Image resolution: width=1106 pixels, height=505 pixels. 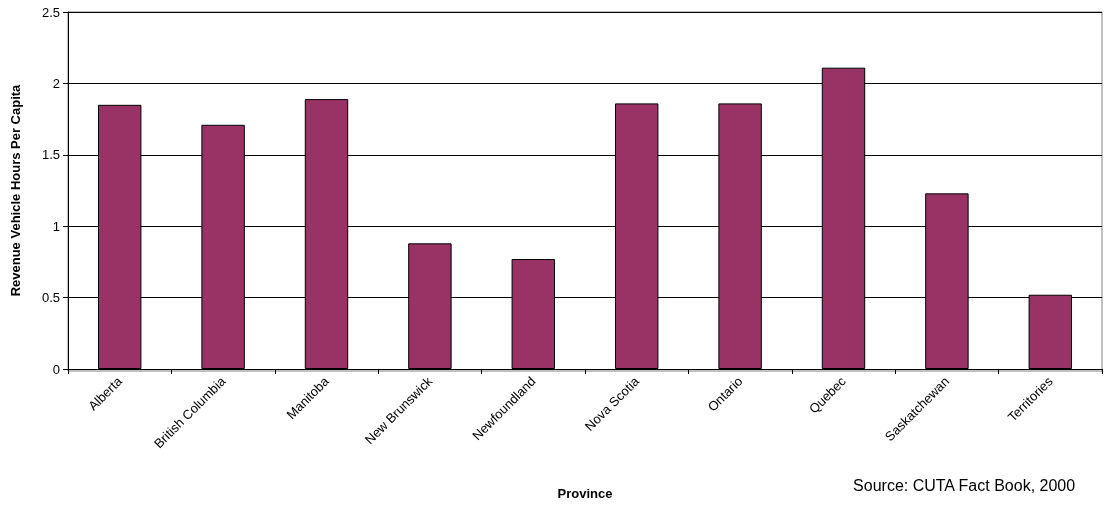 What do you see at coordinates (56, 83) in the screenshot?
I see `y-tick-label: 2` at bounding box center [56, 83].